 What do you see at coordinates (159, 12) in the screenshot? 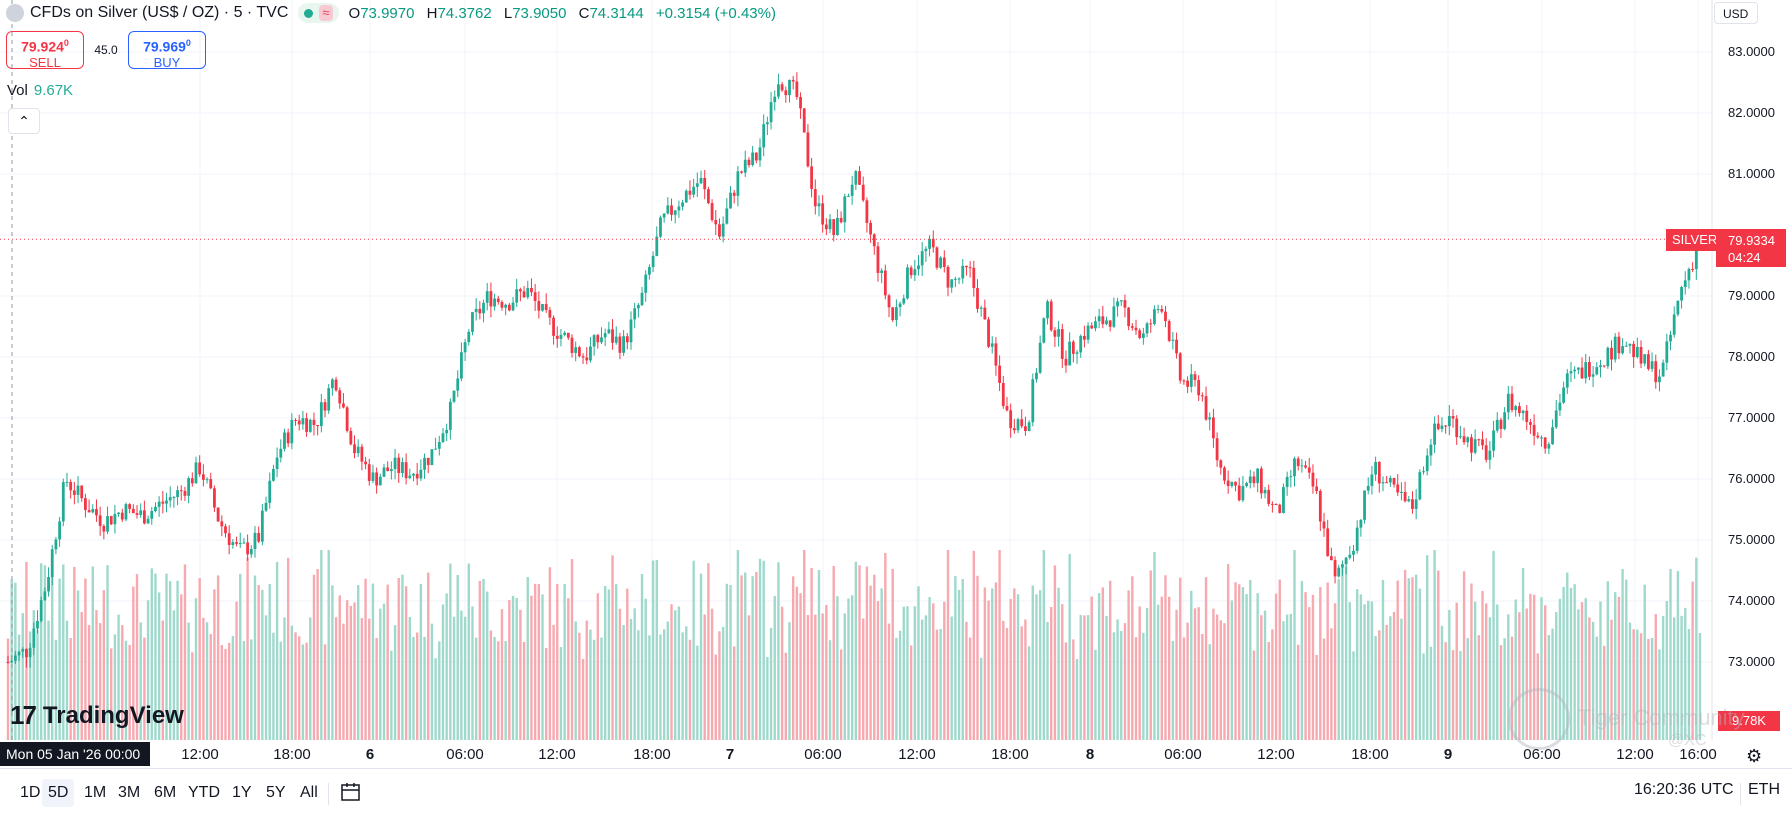
I see `symbol-title: CFDs on Silver (US$ / OZ) · 5 · TVC` at bounding box center [159, 12].